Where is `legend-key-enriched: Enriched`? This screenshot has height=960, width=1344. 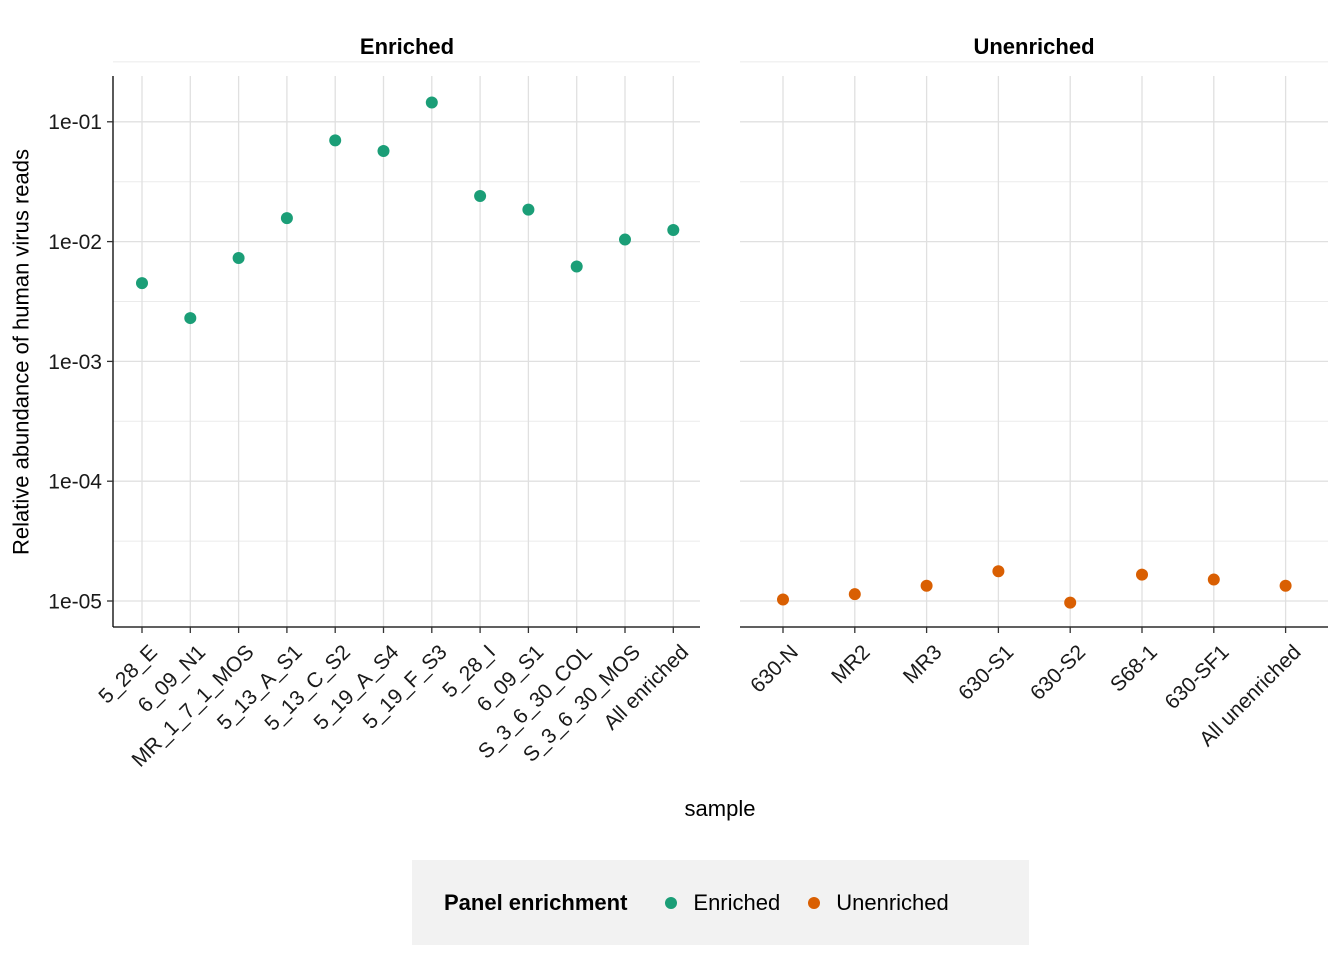 legend-key-enriched: Enriched is located at coordinates (722, 903).